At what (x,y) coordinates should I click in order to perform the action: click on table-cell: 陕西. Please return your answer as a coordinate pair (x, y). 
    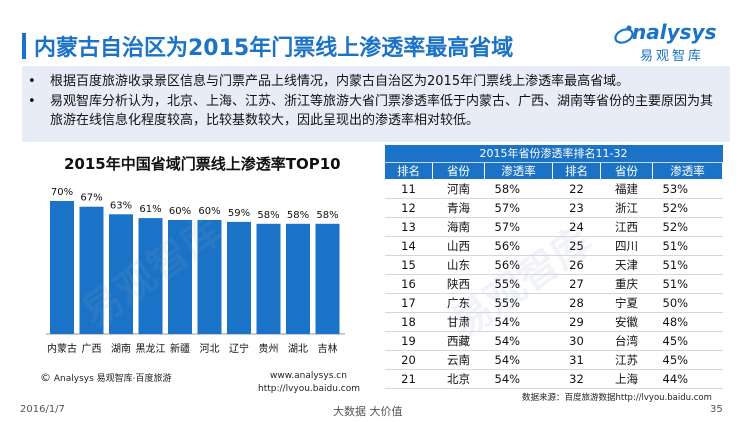
    Looking at the image, I should click on (458, 284).